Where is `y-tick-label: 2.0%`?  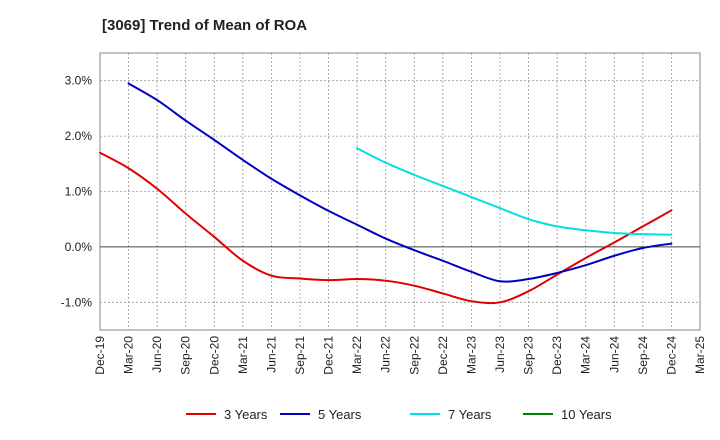 y-tick-label: 2.0% is located at coordinates (79, 136).